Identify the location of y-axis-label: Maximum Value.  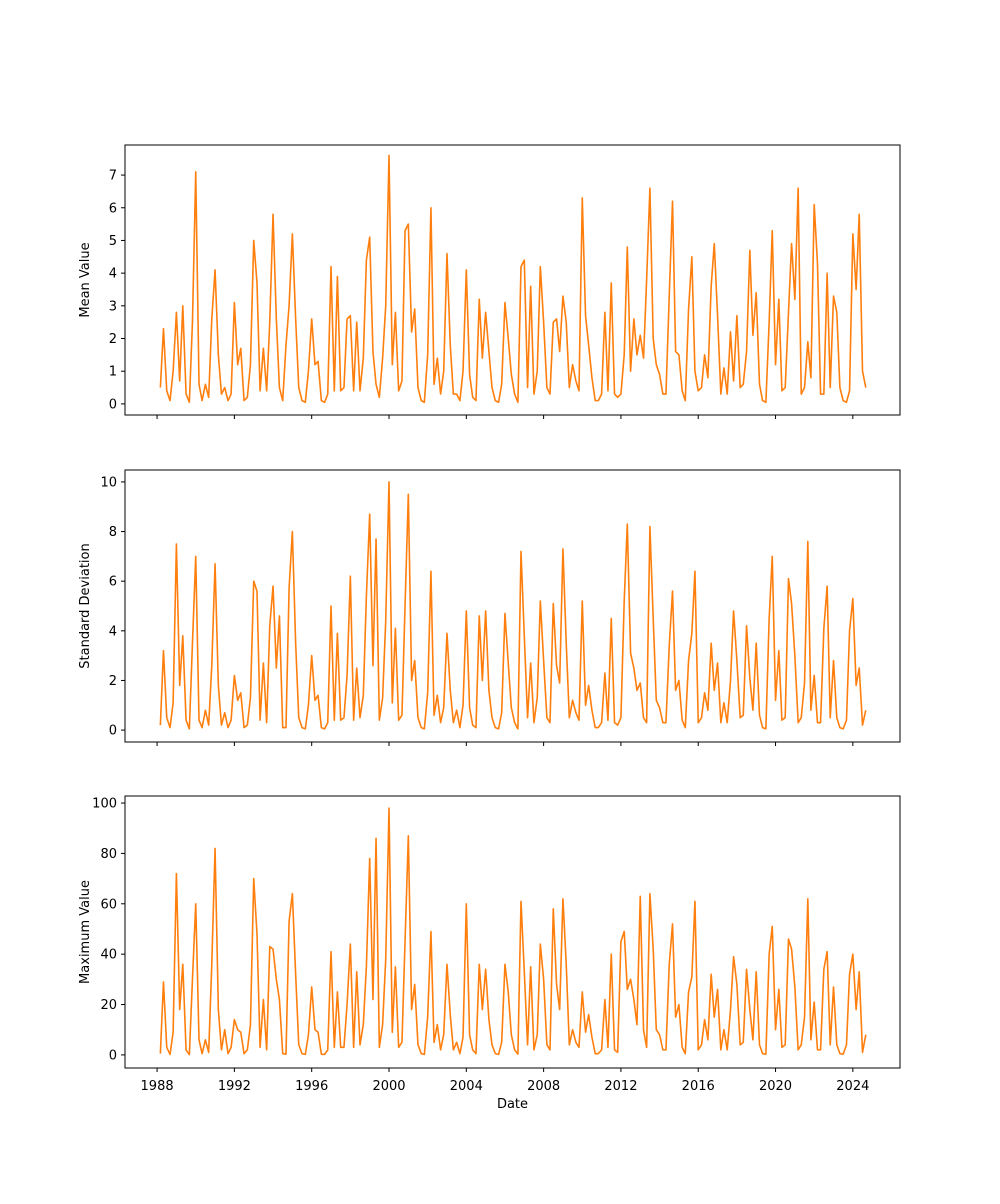
(85, 932).